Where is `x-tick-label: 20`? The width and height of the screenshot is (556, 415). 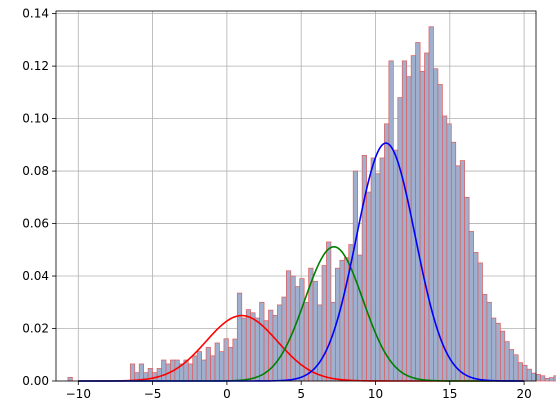 x-tick-label: 20 is located at coordinates (523, 394).